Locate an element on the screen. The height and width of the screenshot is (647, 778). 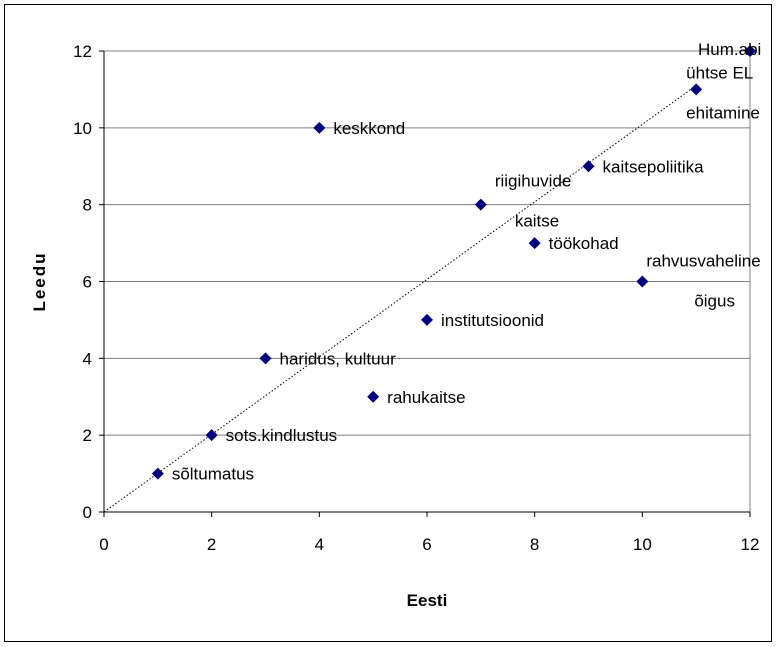
data-label-11-line-0: Hum.abi is located at coordinates (729, 49).